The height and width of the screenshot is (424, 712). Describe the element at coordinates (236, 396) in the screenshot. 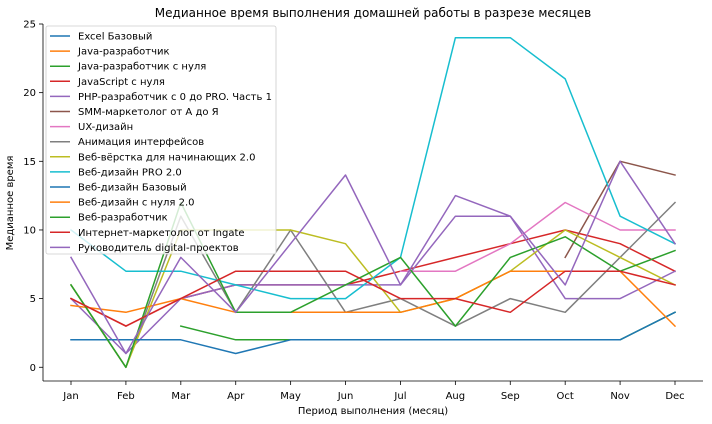

I see `x-tick-label: Apr` at that location.